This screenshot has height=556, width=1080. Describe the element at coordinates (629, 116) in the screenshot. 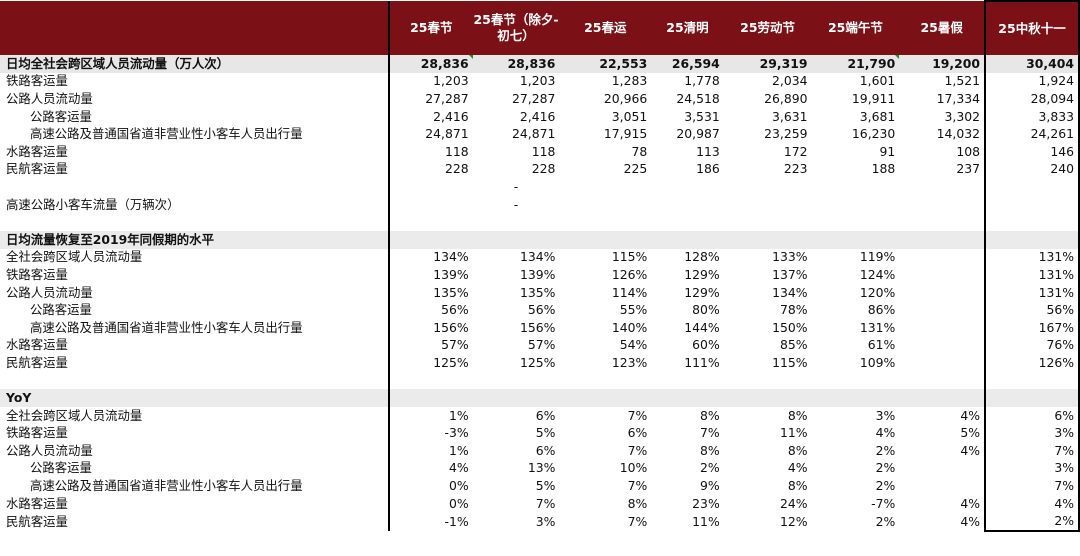

I see `table-cell: 3,051` at that location.